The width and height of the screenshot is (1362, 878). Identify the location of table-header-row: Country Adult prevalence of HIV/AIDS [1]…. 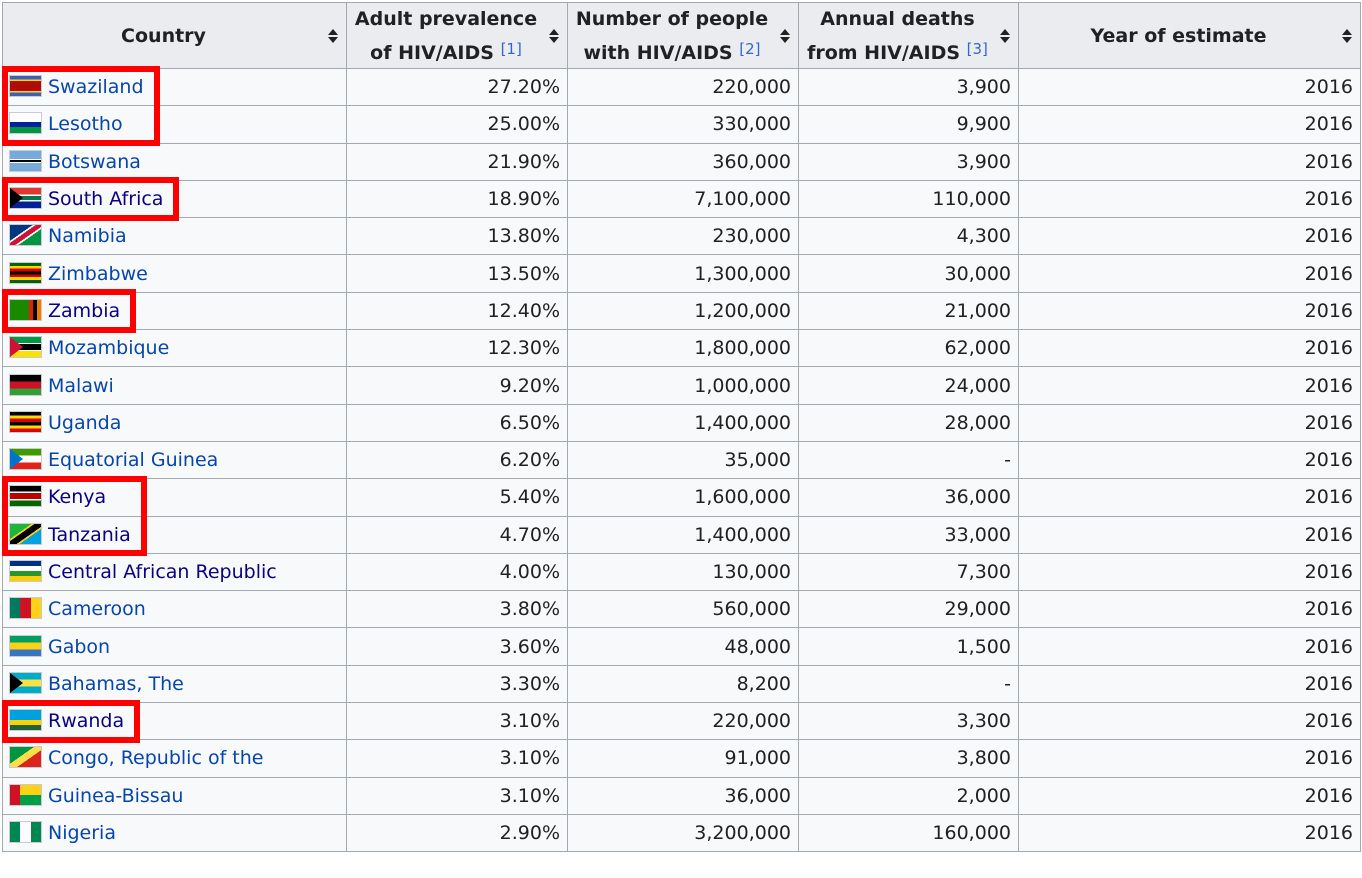
(681, 35).